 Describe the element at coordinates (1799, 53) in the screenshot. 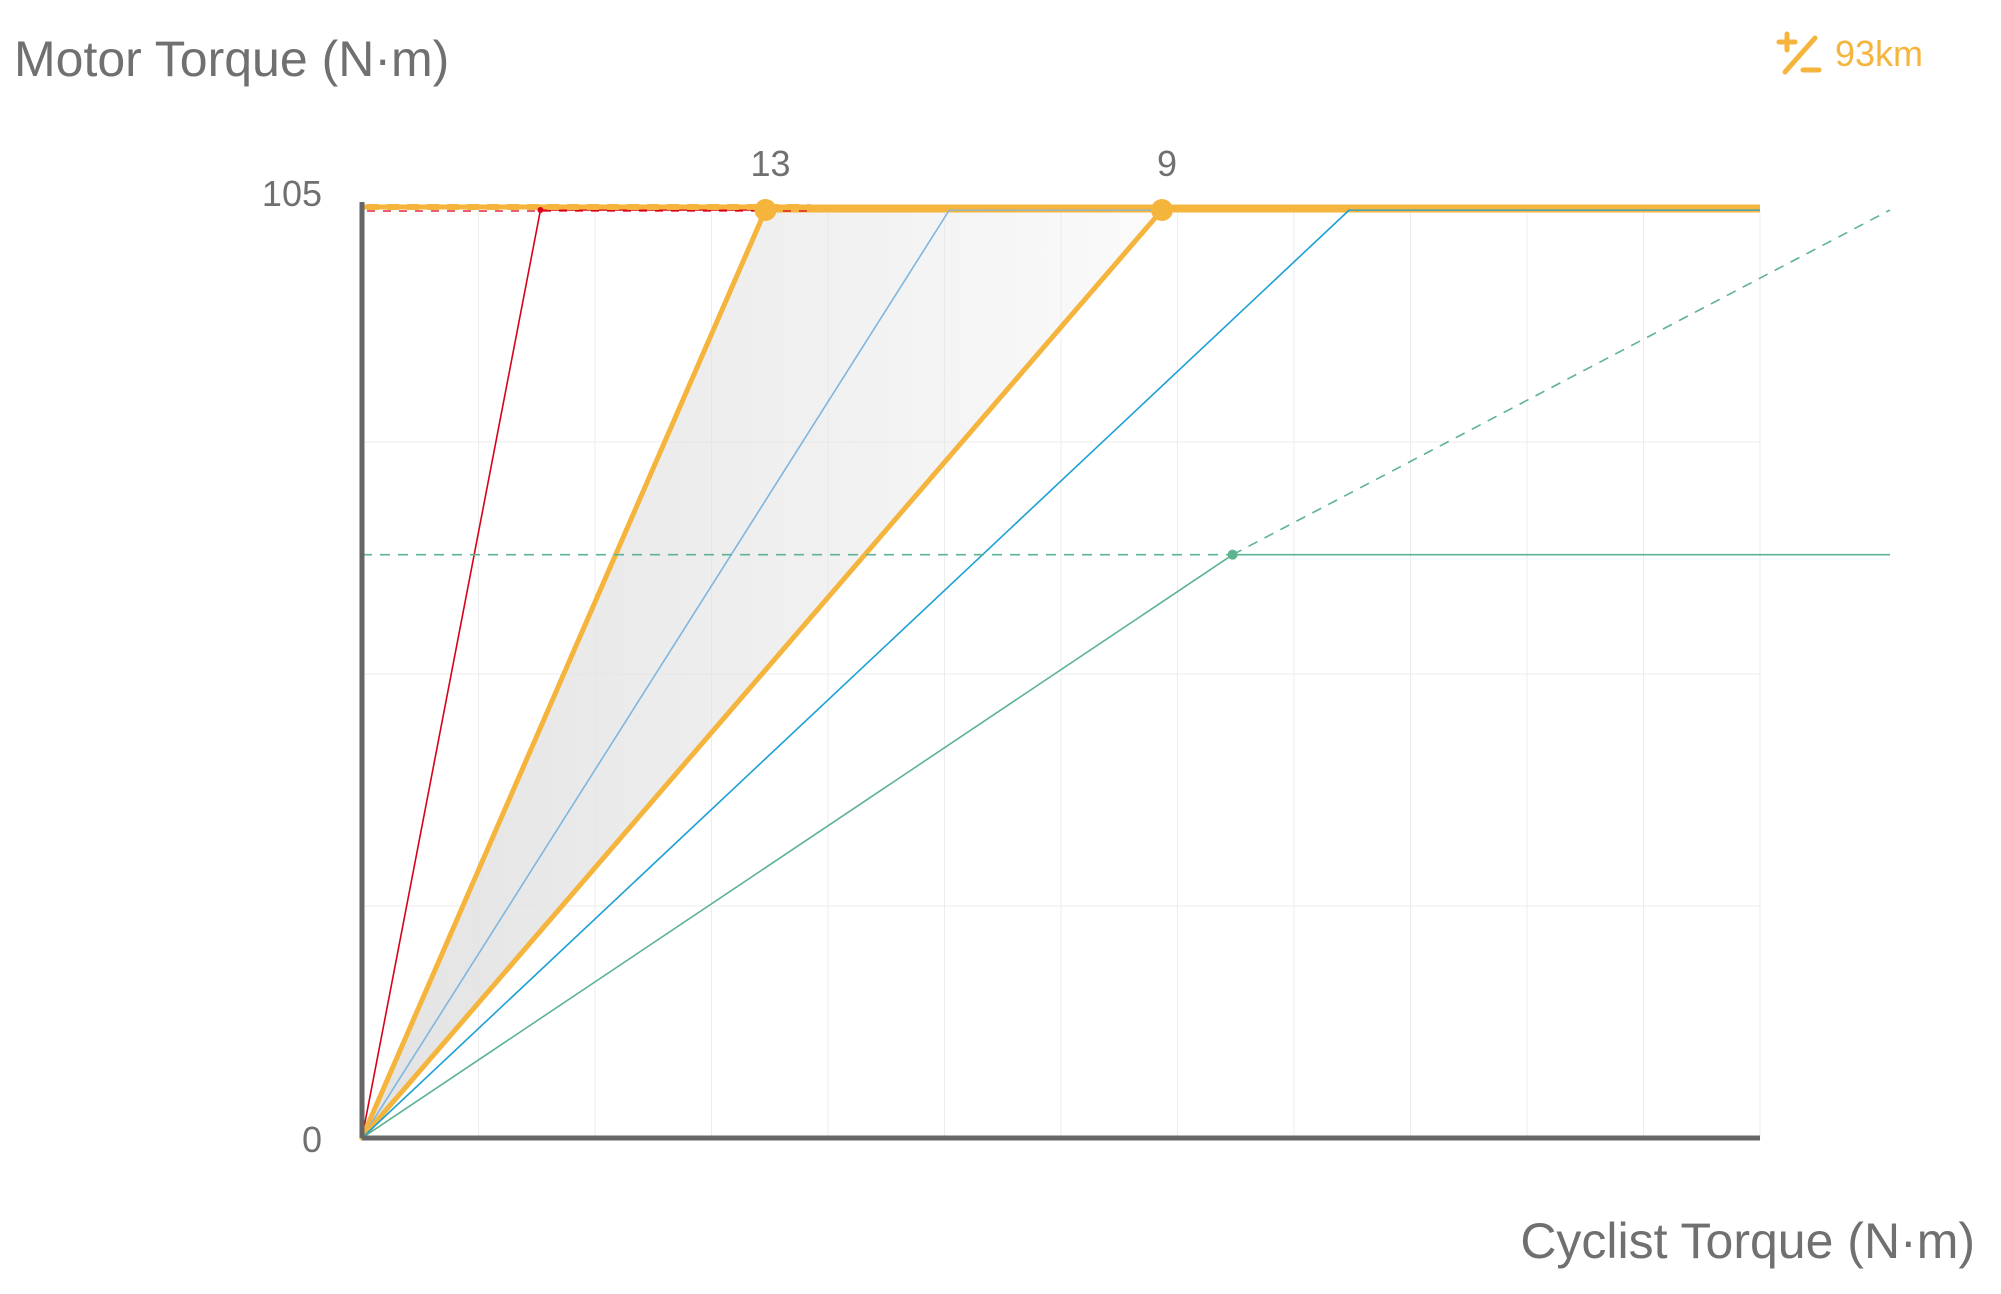

I see `plus-minus-icon` at that location.